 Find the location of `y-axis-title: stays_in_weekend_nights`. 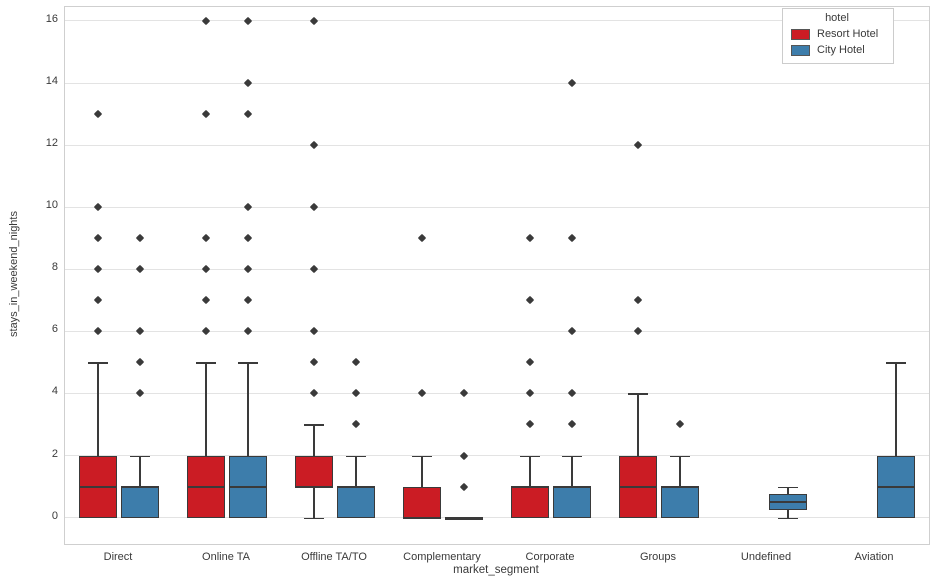

y-axis-title: stays_in_weekend_nights is located at coordinates (14, 274).